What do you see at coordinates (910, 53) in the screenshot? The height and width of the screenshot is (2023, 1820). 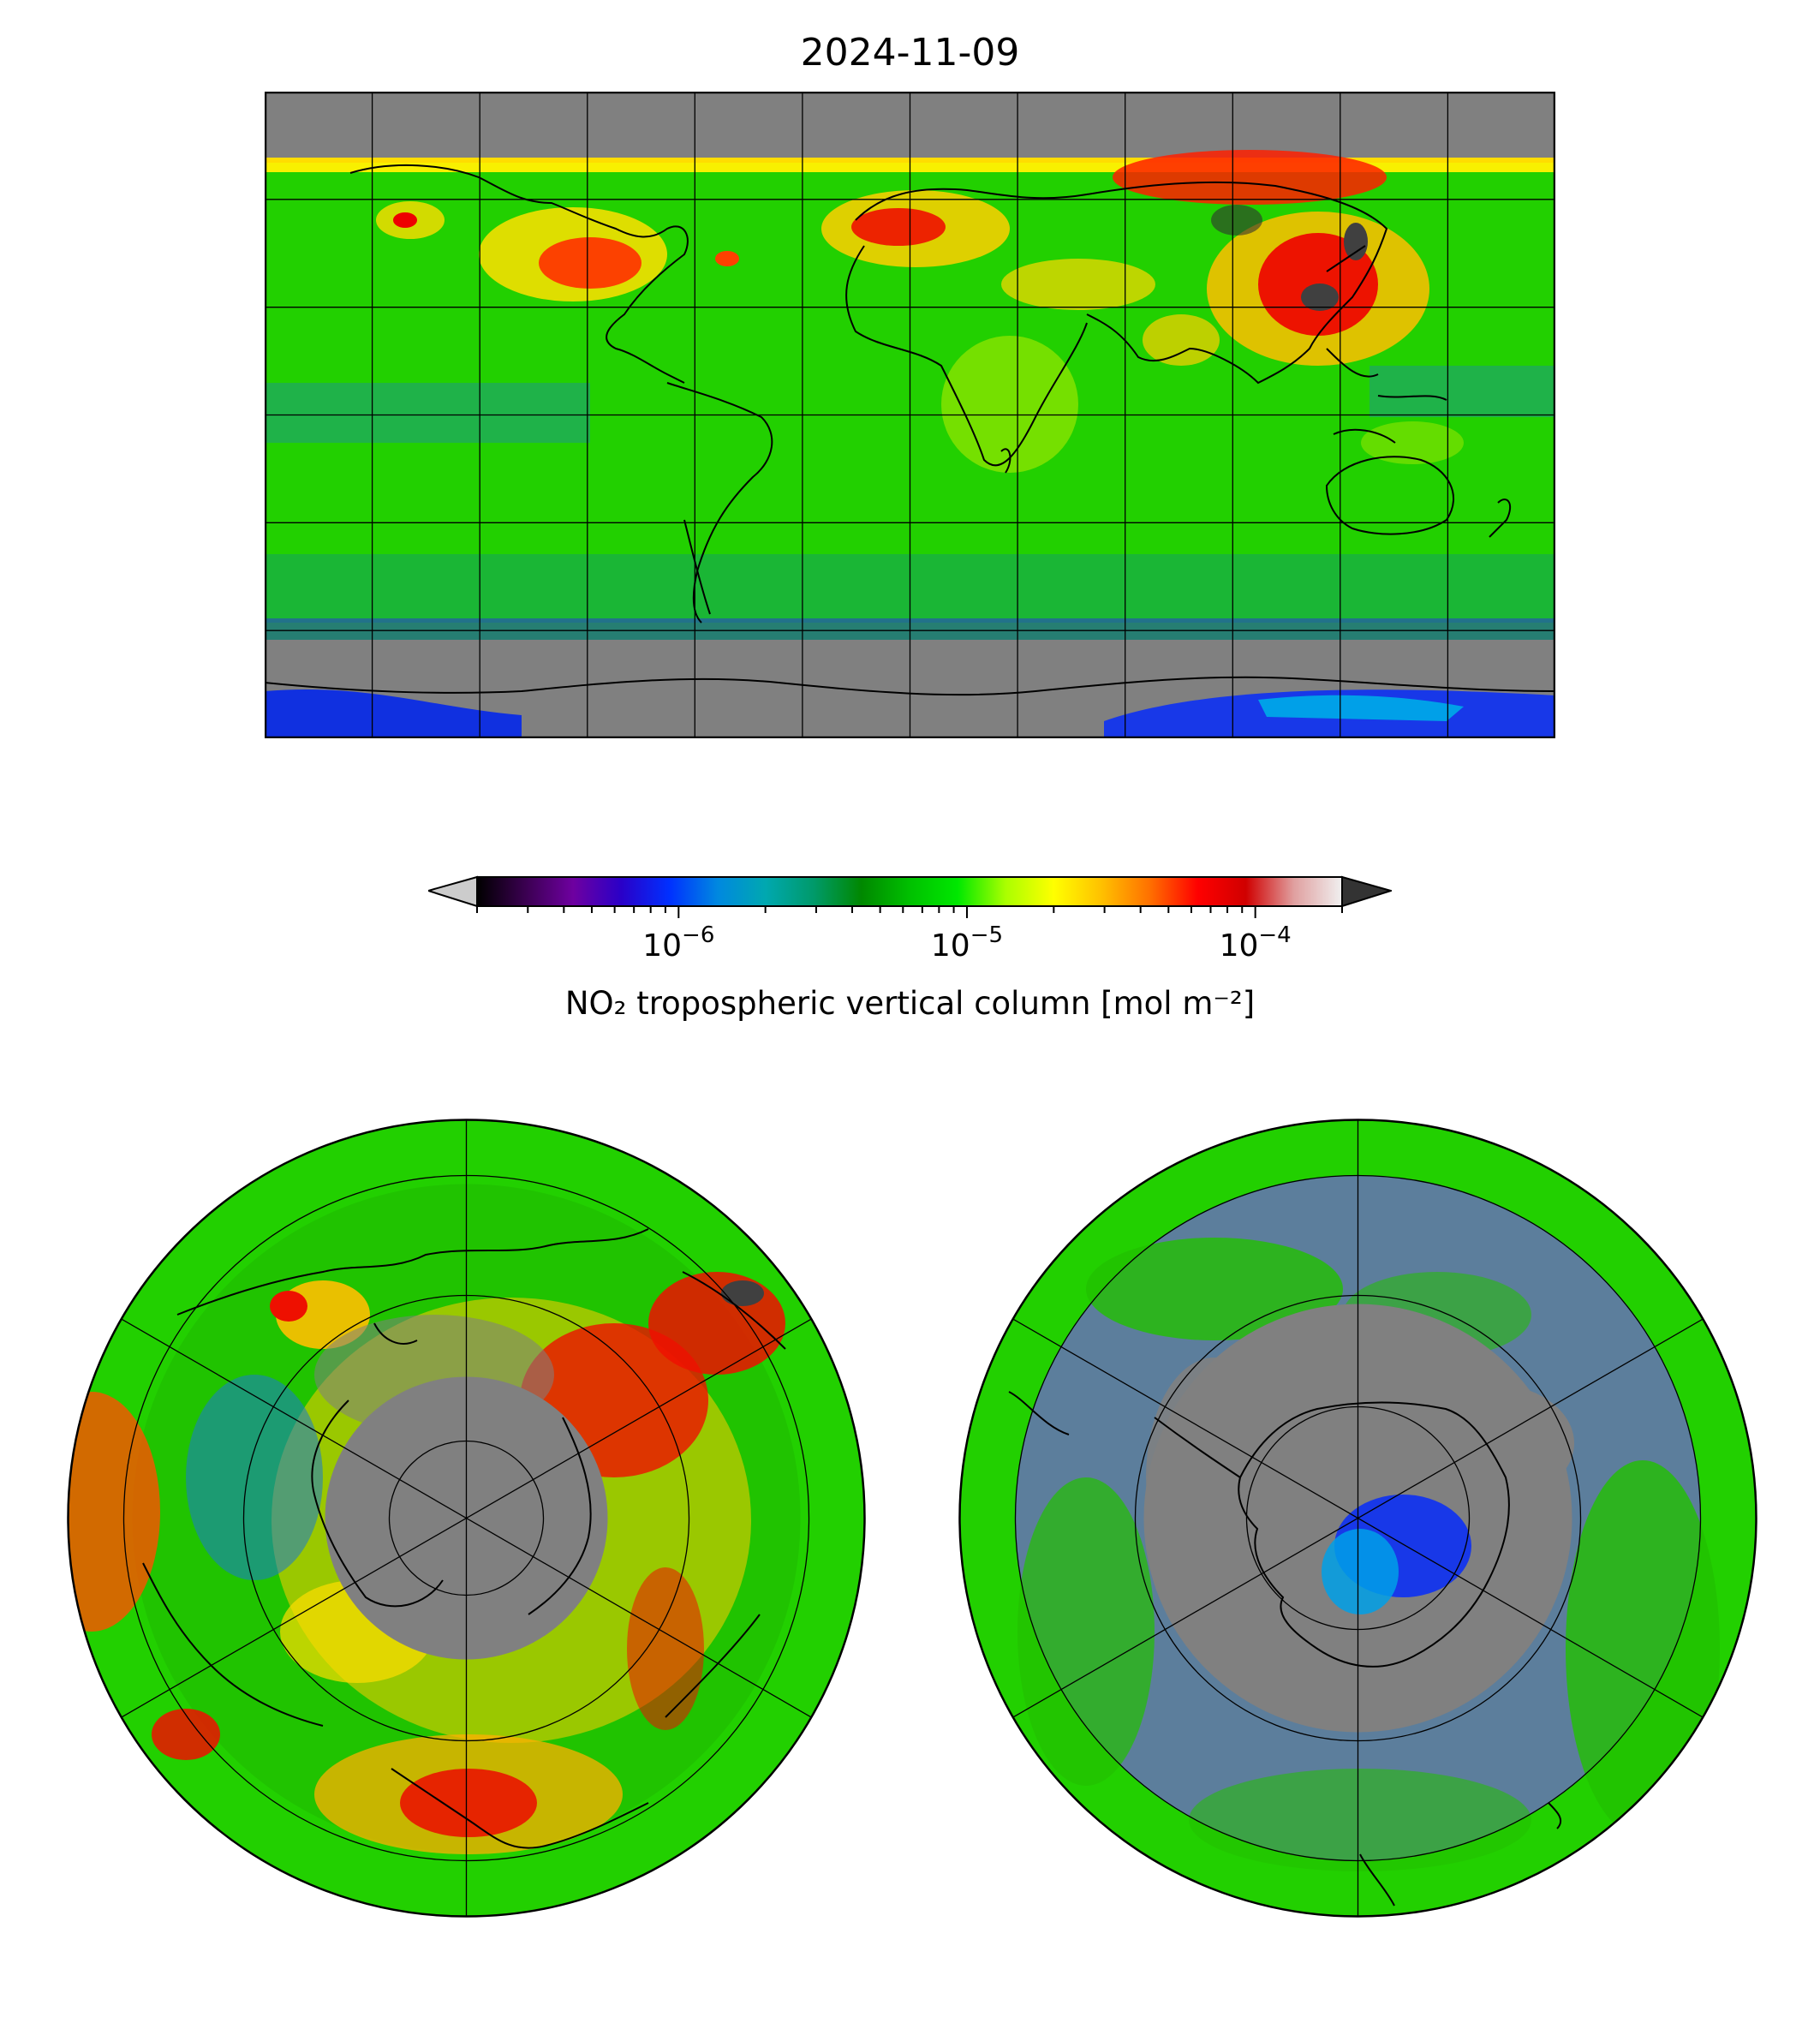 I see `map-title: 2024-11-09` at bounding box center [910, 53].